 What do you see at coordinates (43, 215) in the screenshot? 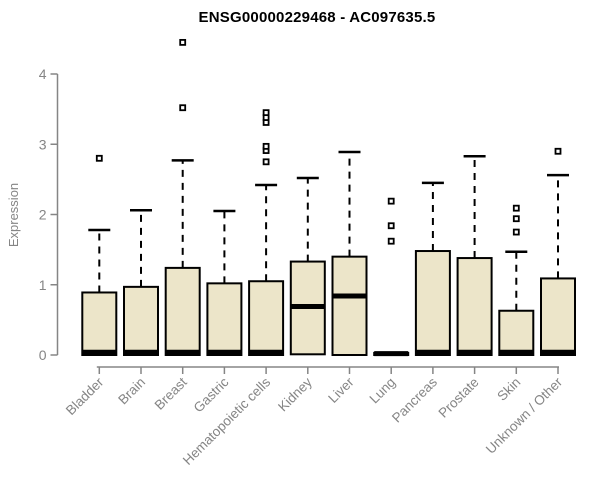
I see `y-tick-label: 2` at bounding box center [43, 215].